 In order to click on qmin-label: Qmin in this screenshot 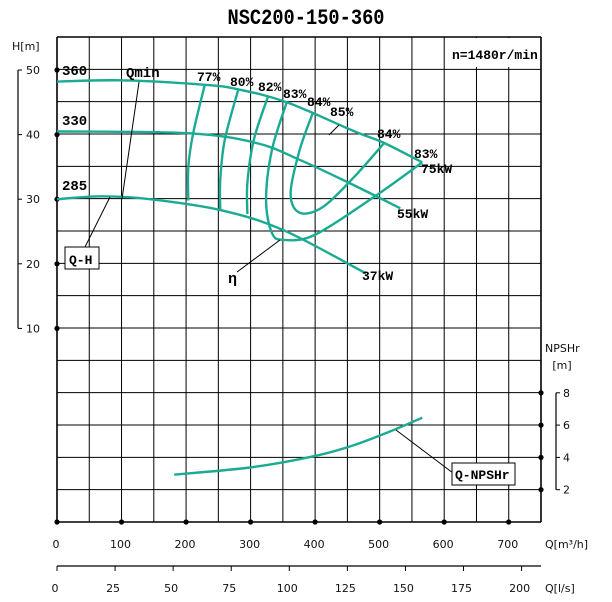, I will do `click(143, 74)`.